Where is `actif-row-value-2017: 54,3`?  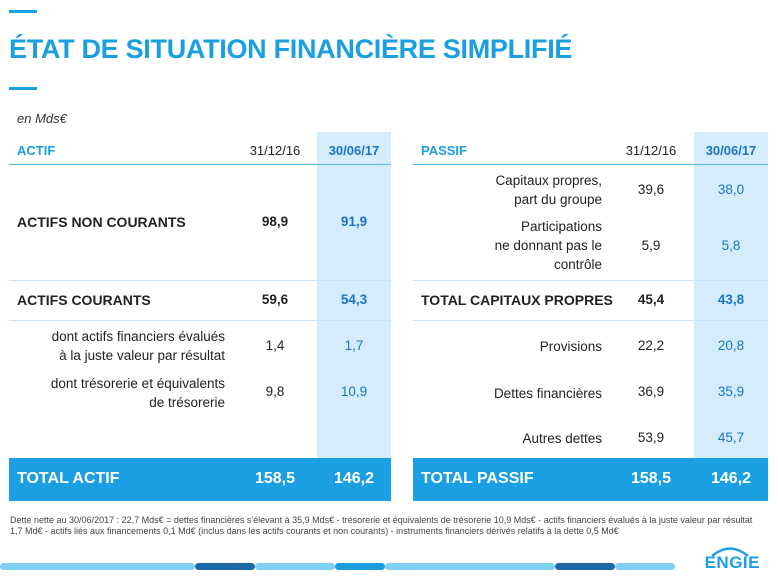
actif-row-value-2017: 54,3 is located at coordinates (354, 299).